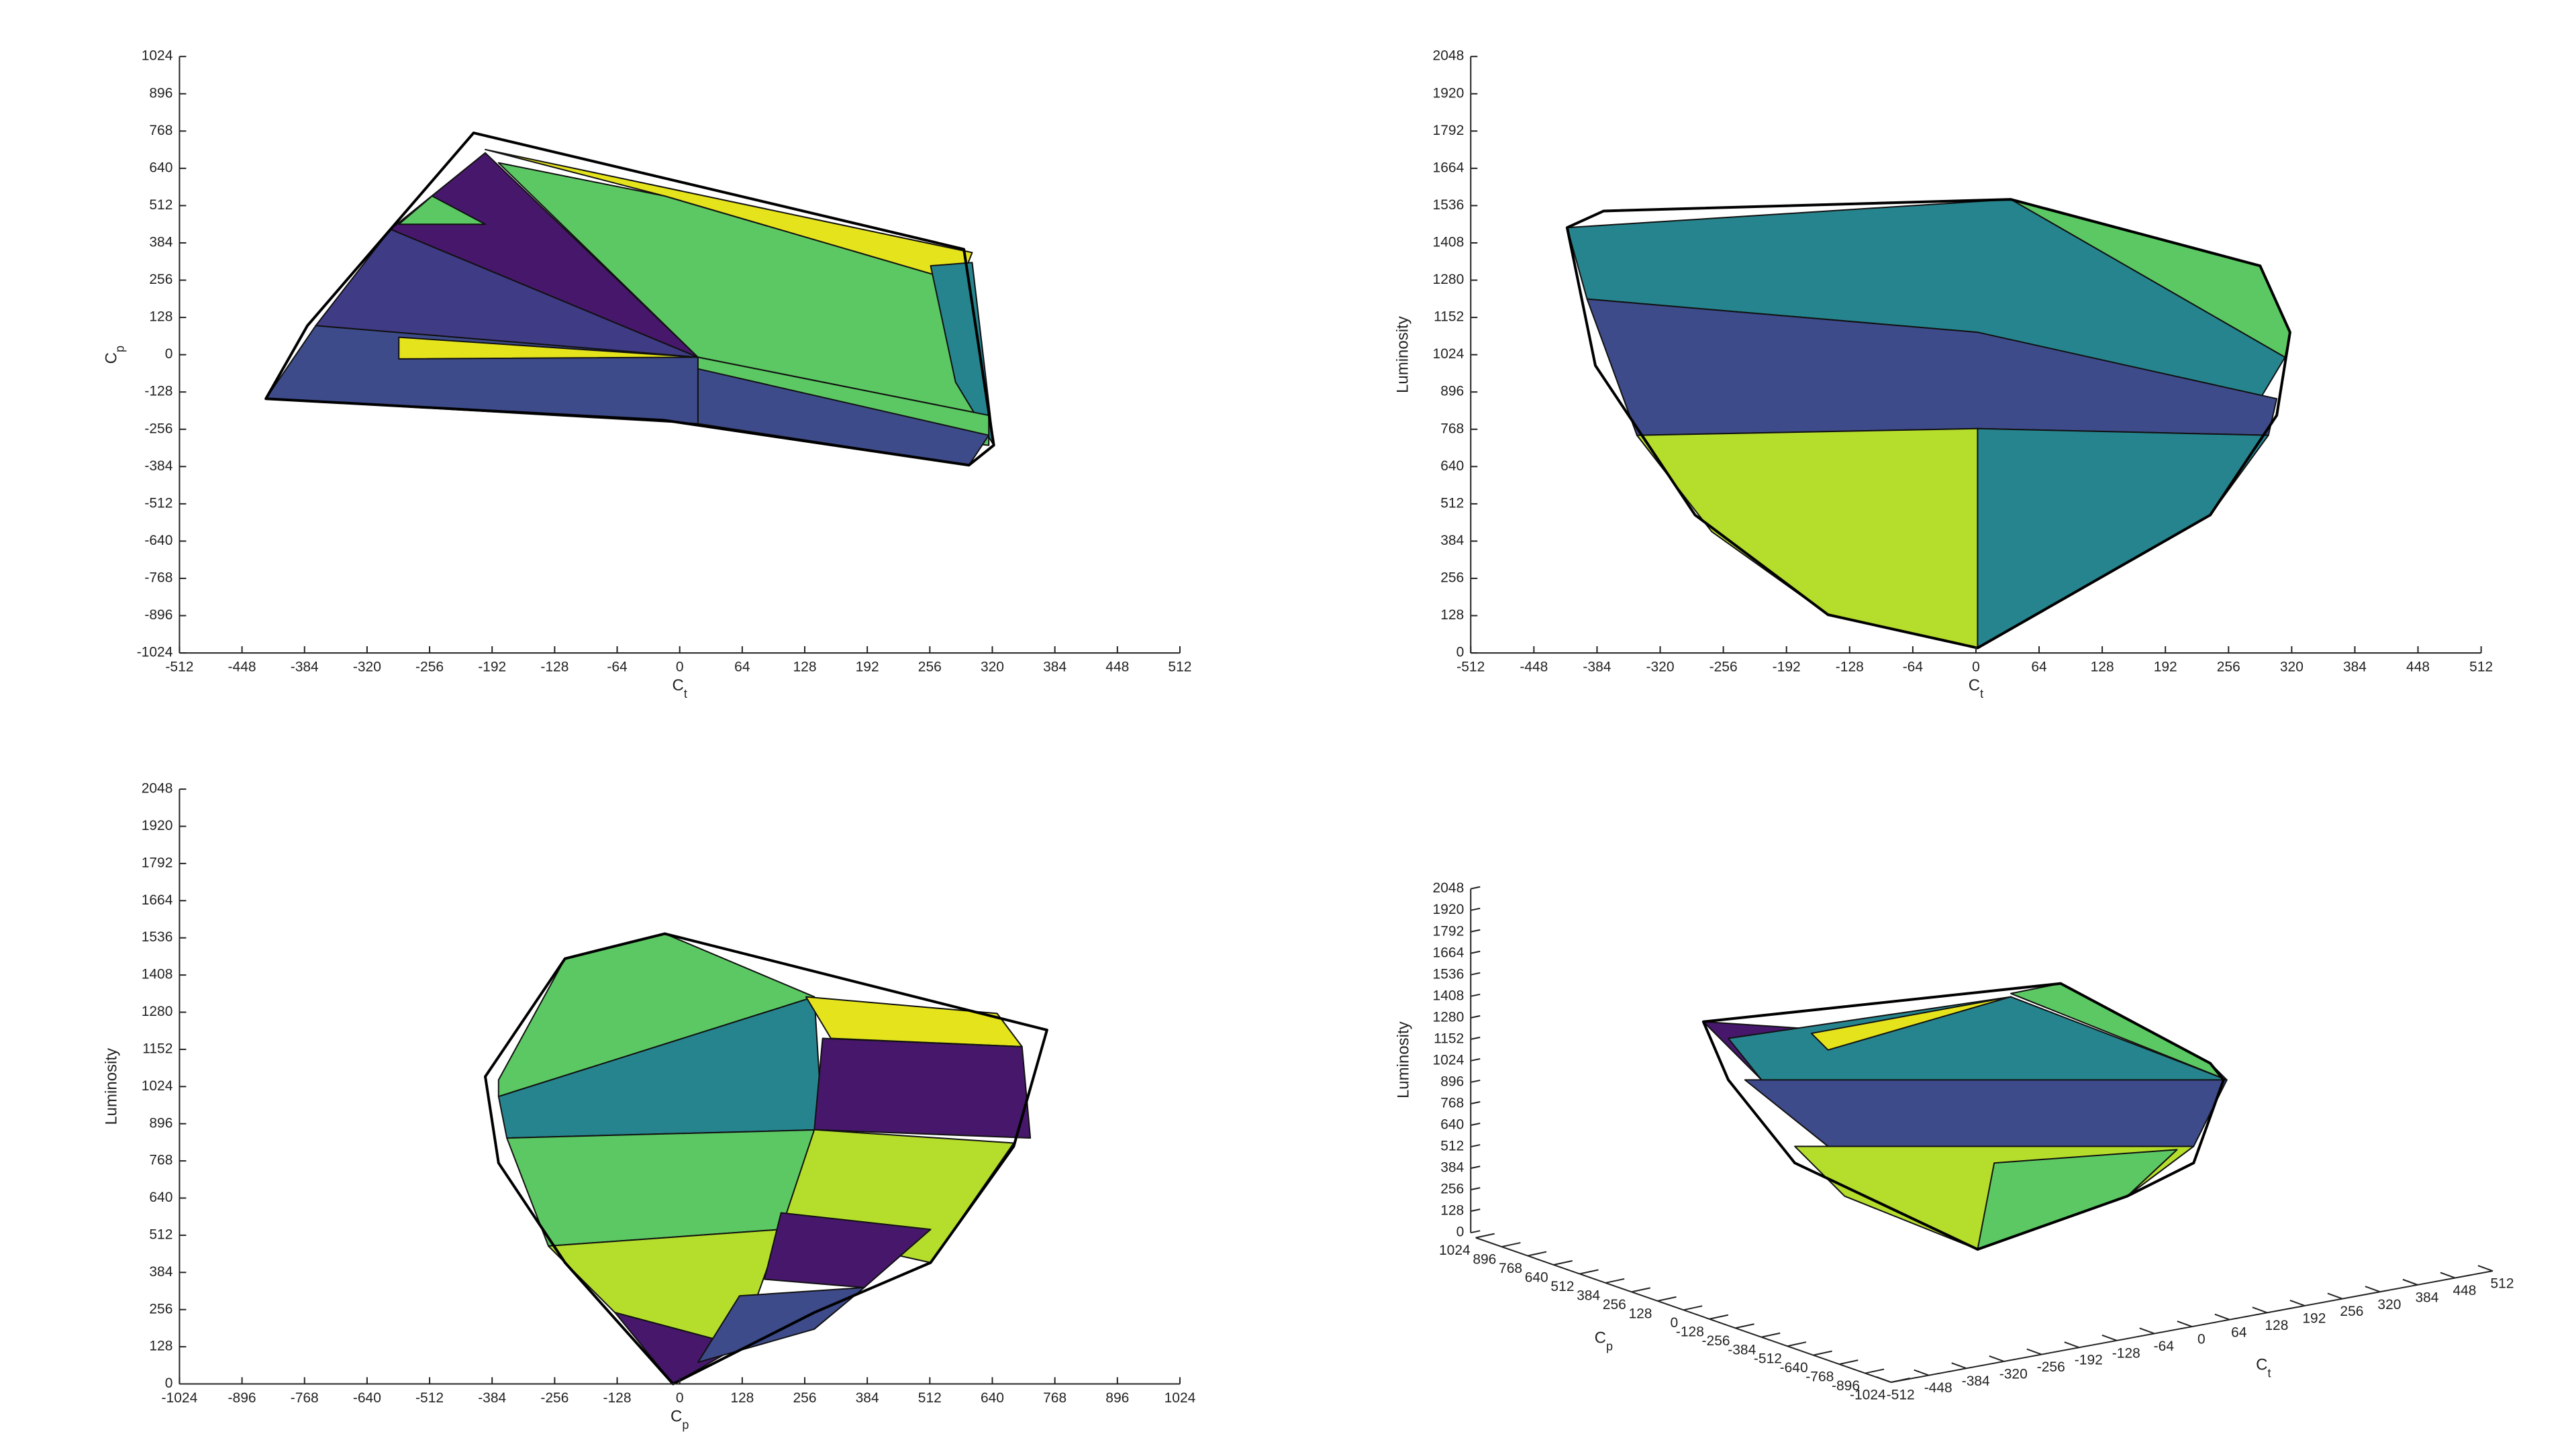  I want to click on z-tick-label: 1664, so click(1449, 952).